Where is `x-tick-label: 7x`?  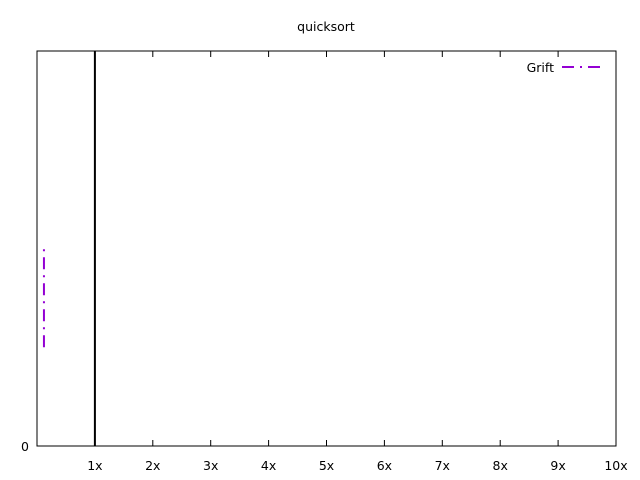 x-tick-label: 7x is located at coordinates (442, 465).